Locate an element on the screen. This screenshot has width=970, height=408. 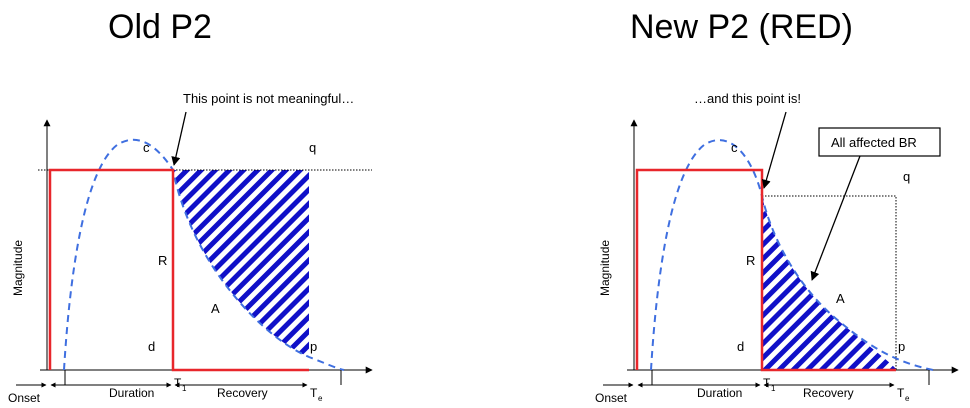
new-p2-title: New P2 (RED) is located at coordinates (741, 27).